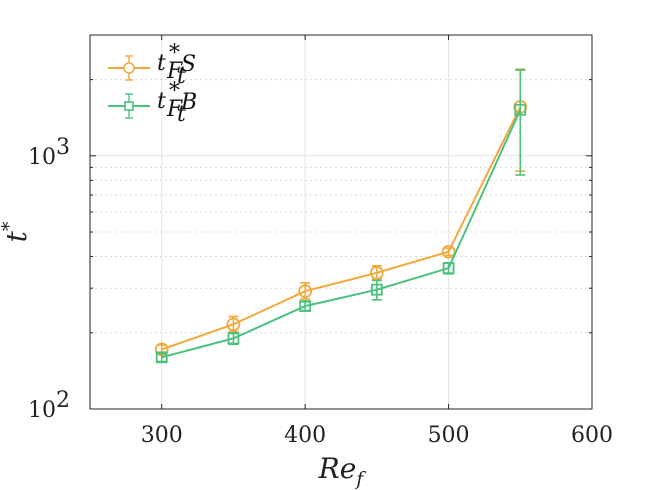 The height and width of the screenshot is (490, 654). Describe the element at coordinates (162, 435) in the screenshot. I see `x-tick-label: 300` at that location.